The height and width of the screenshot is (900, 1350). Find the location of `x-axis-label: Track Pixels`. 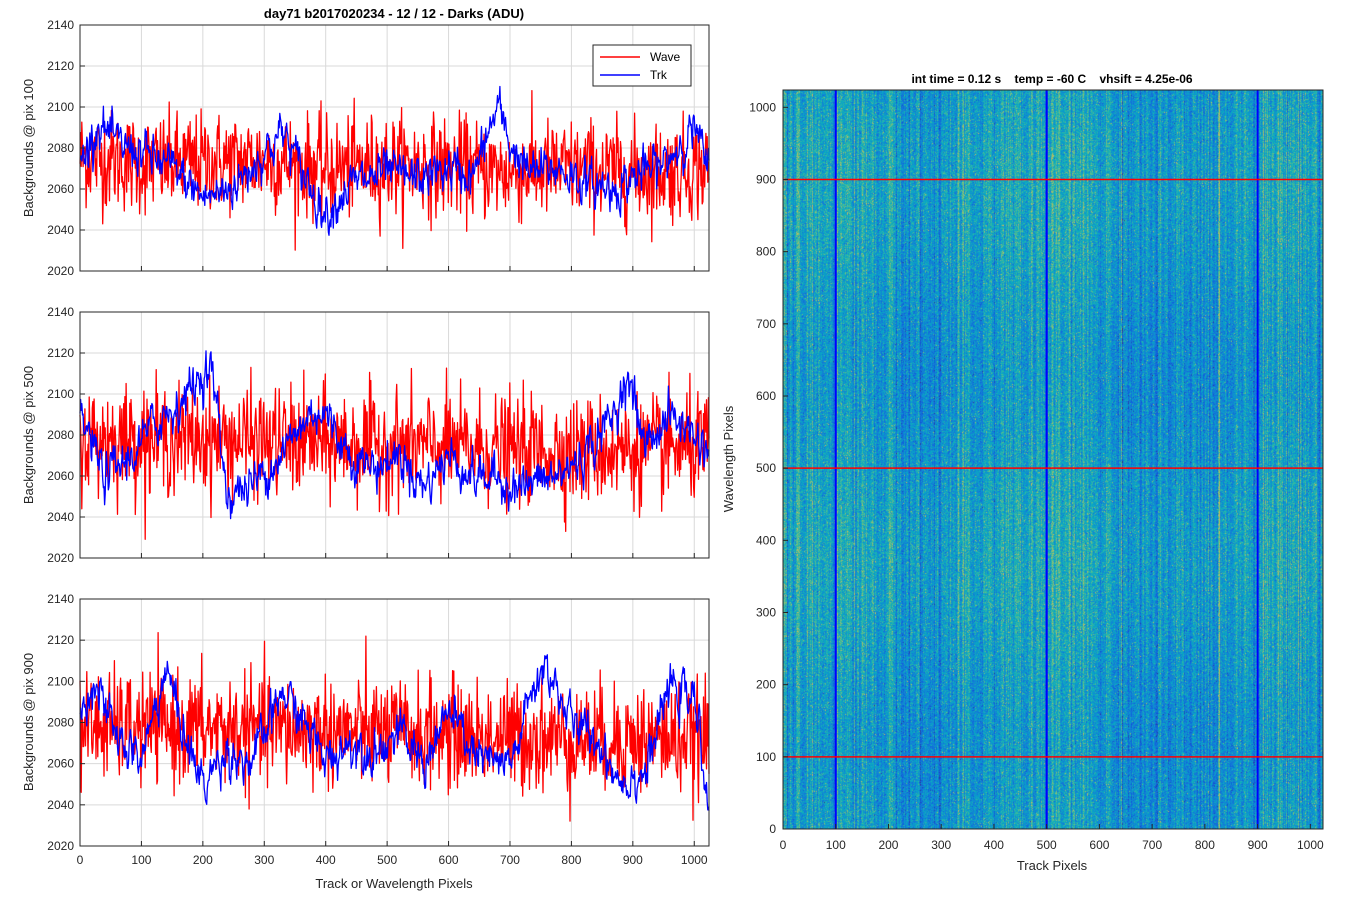

x-axis-label: Track Pixels is located at coordinates (1052, 865).